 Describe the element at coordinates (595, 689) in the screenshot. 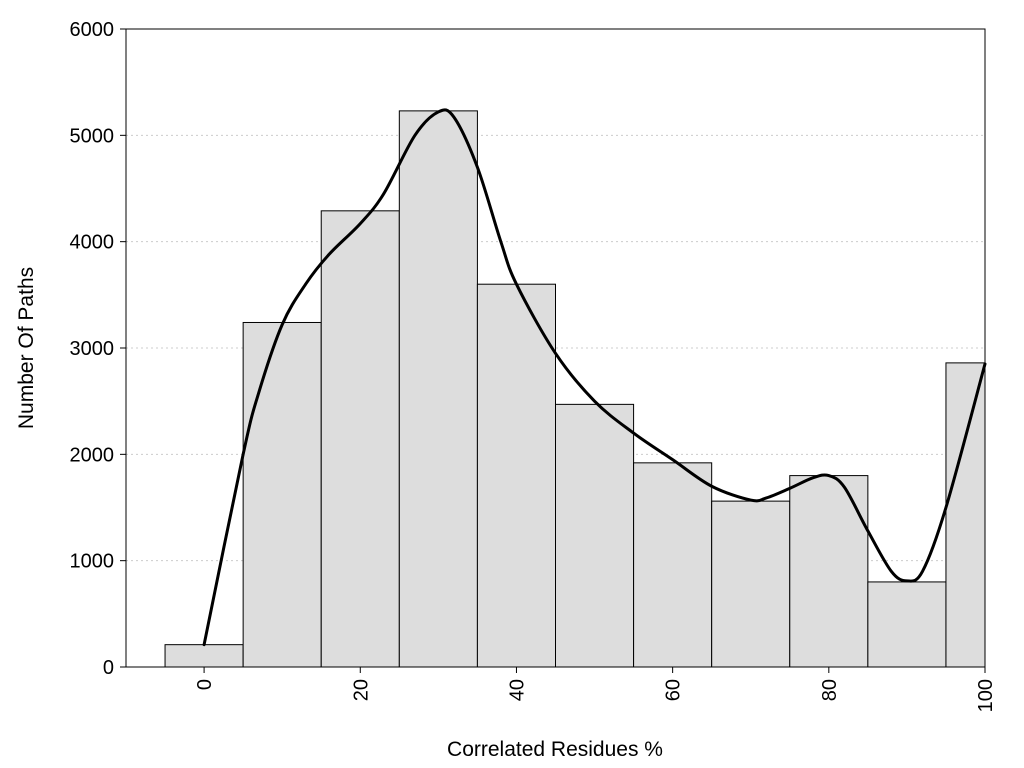

I see `x-axis-ticks: 0 20 40 60 80 100` at that location.